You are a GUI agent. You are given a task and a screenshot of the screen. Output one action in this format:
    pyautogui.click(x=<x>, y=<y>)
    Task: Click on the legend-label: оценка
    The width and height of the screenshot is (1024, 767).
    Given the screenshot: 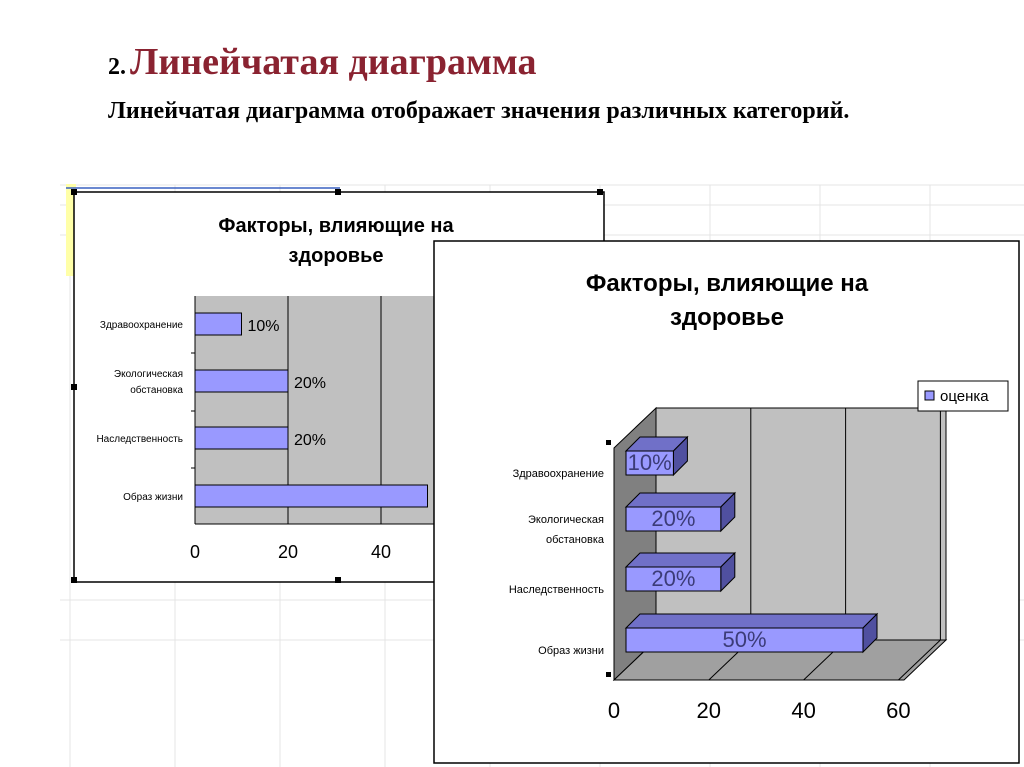 What is the action you would take?
    pyautogui.click(x=964, y=396)
    